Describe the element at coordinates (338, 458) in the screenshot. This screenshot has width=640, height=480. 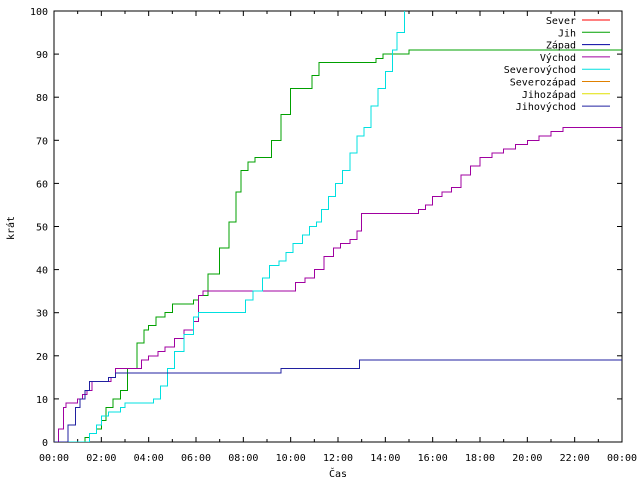
I see `x-tick-label: 12:00` at that location.